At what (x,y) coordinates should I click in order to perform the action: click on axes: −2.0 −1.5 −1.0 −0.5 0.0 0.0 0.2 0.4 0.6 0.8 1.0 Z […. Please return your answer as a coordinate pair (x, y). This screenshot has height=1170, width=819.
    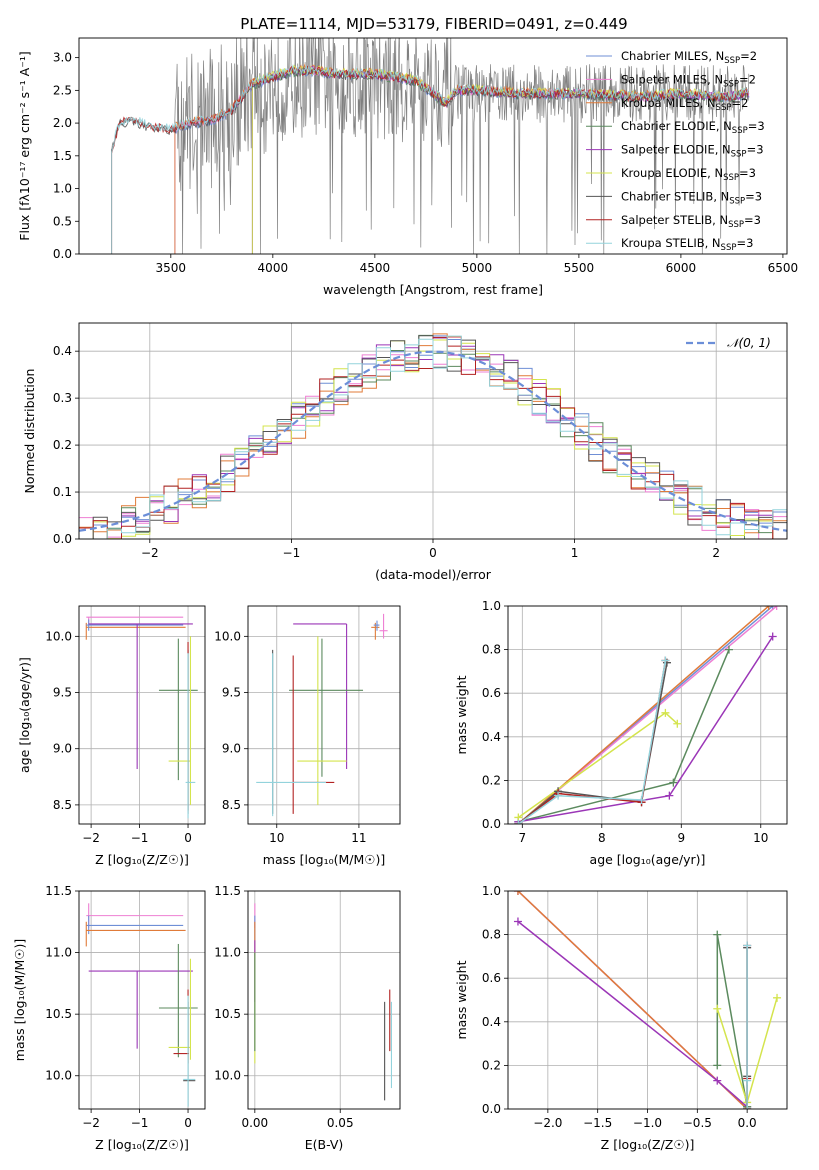
    Looking at the image, I should click on (621, 1018).